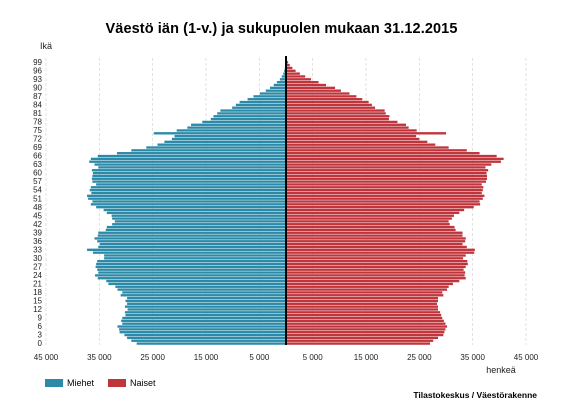 The width and height of the screenshot is (563, 407). I want to click on x-tick-7: 25 000, so click(419, 357).